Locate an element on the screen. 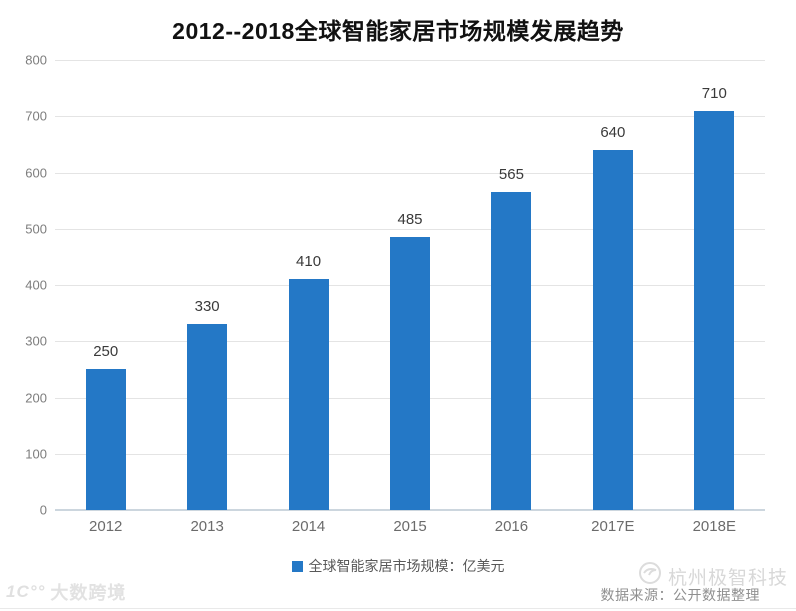  watermark-right: 杭州极智科技 is located at coordinates (712, 576).